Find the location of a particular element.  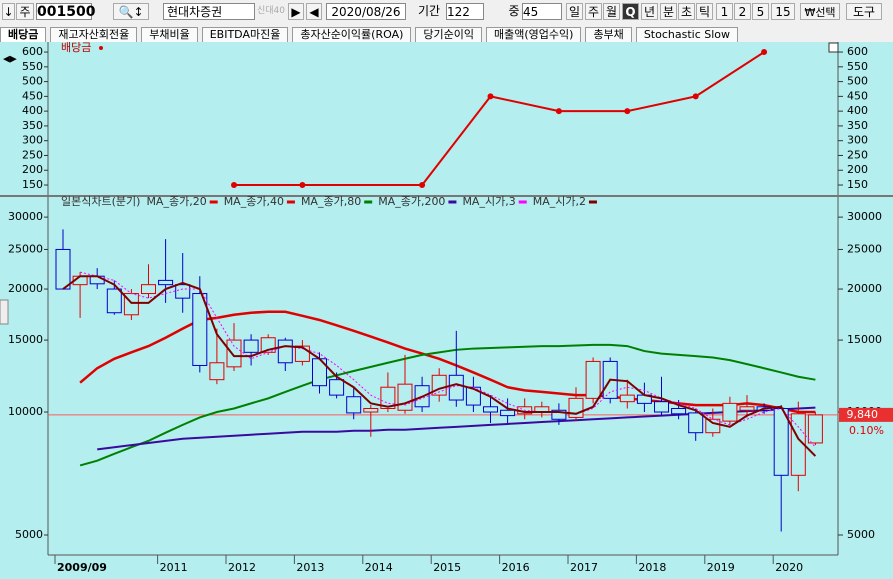

tab: Stochastic Slow is located at coordinates (687, 34).